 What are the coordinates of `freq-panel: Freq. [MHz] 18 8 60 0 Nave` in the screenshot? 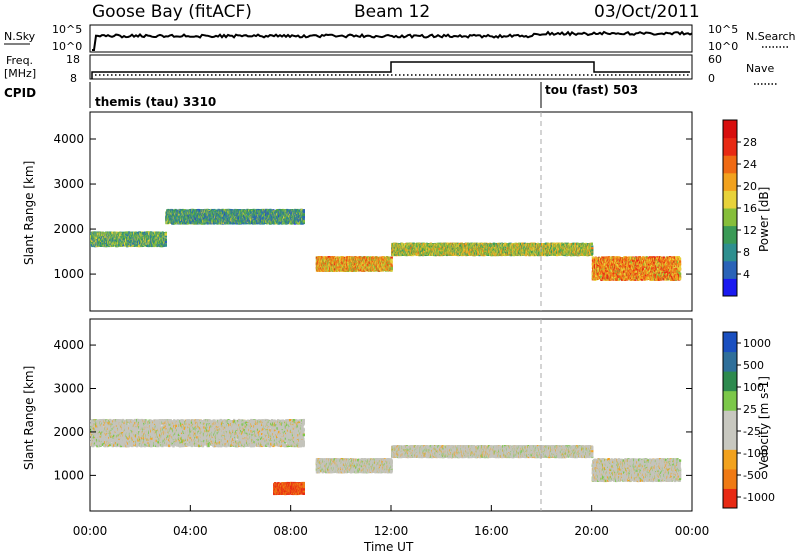 It's located at (391, 69).